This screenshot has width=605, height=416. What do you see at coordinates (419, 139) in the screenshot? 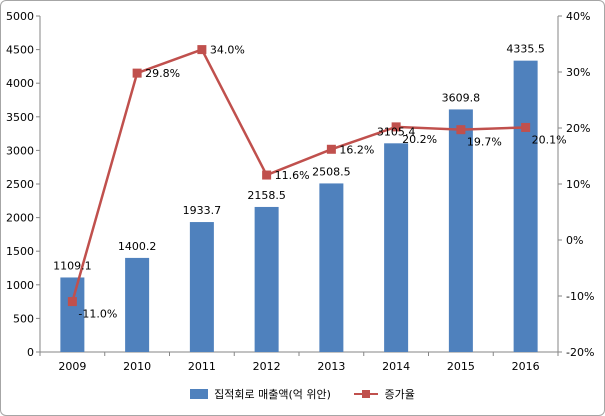
I see `growth-value-label: 20.2%` at bounding box center [419, 139].